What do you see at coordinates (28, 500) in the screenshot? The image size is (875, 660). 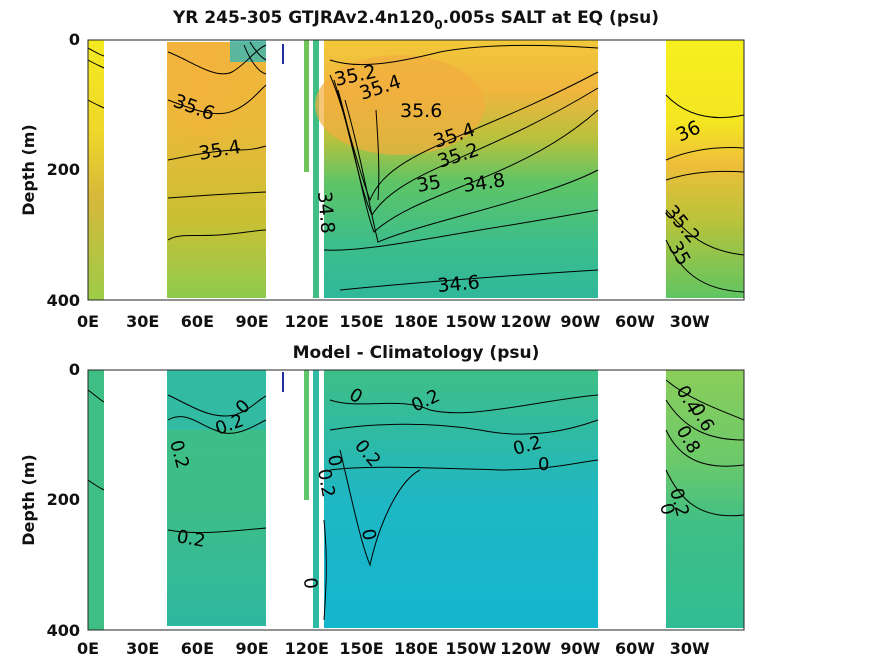 I see `difference-y-axis-label: Depth (m)` at bounding box center [28, 500].